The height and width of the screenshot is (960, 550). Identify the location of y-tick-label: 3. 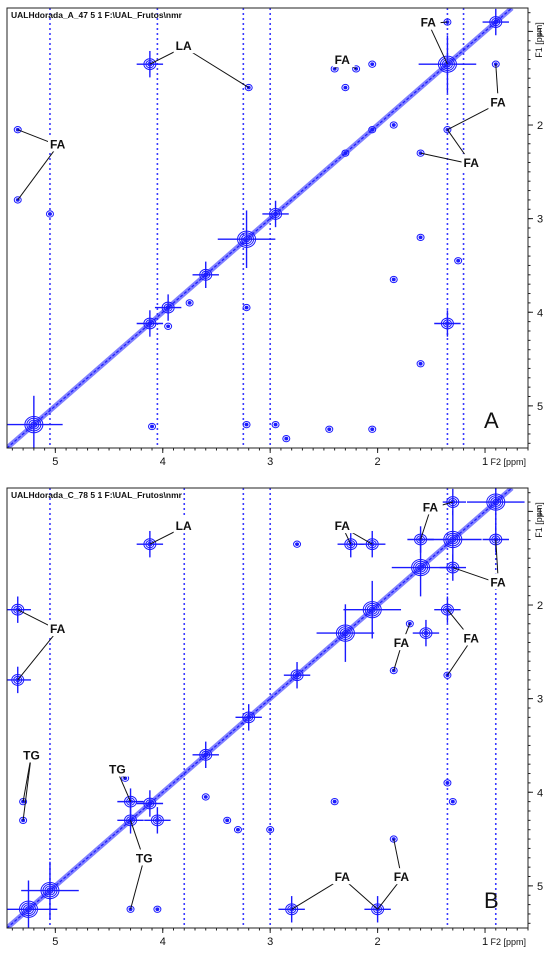
(540, 220).